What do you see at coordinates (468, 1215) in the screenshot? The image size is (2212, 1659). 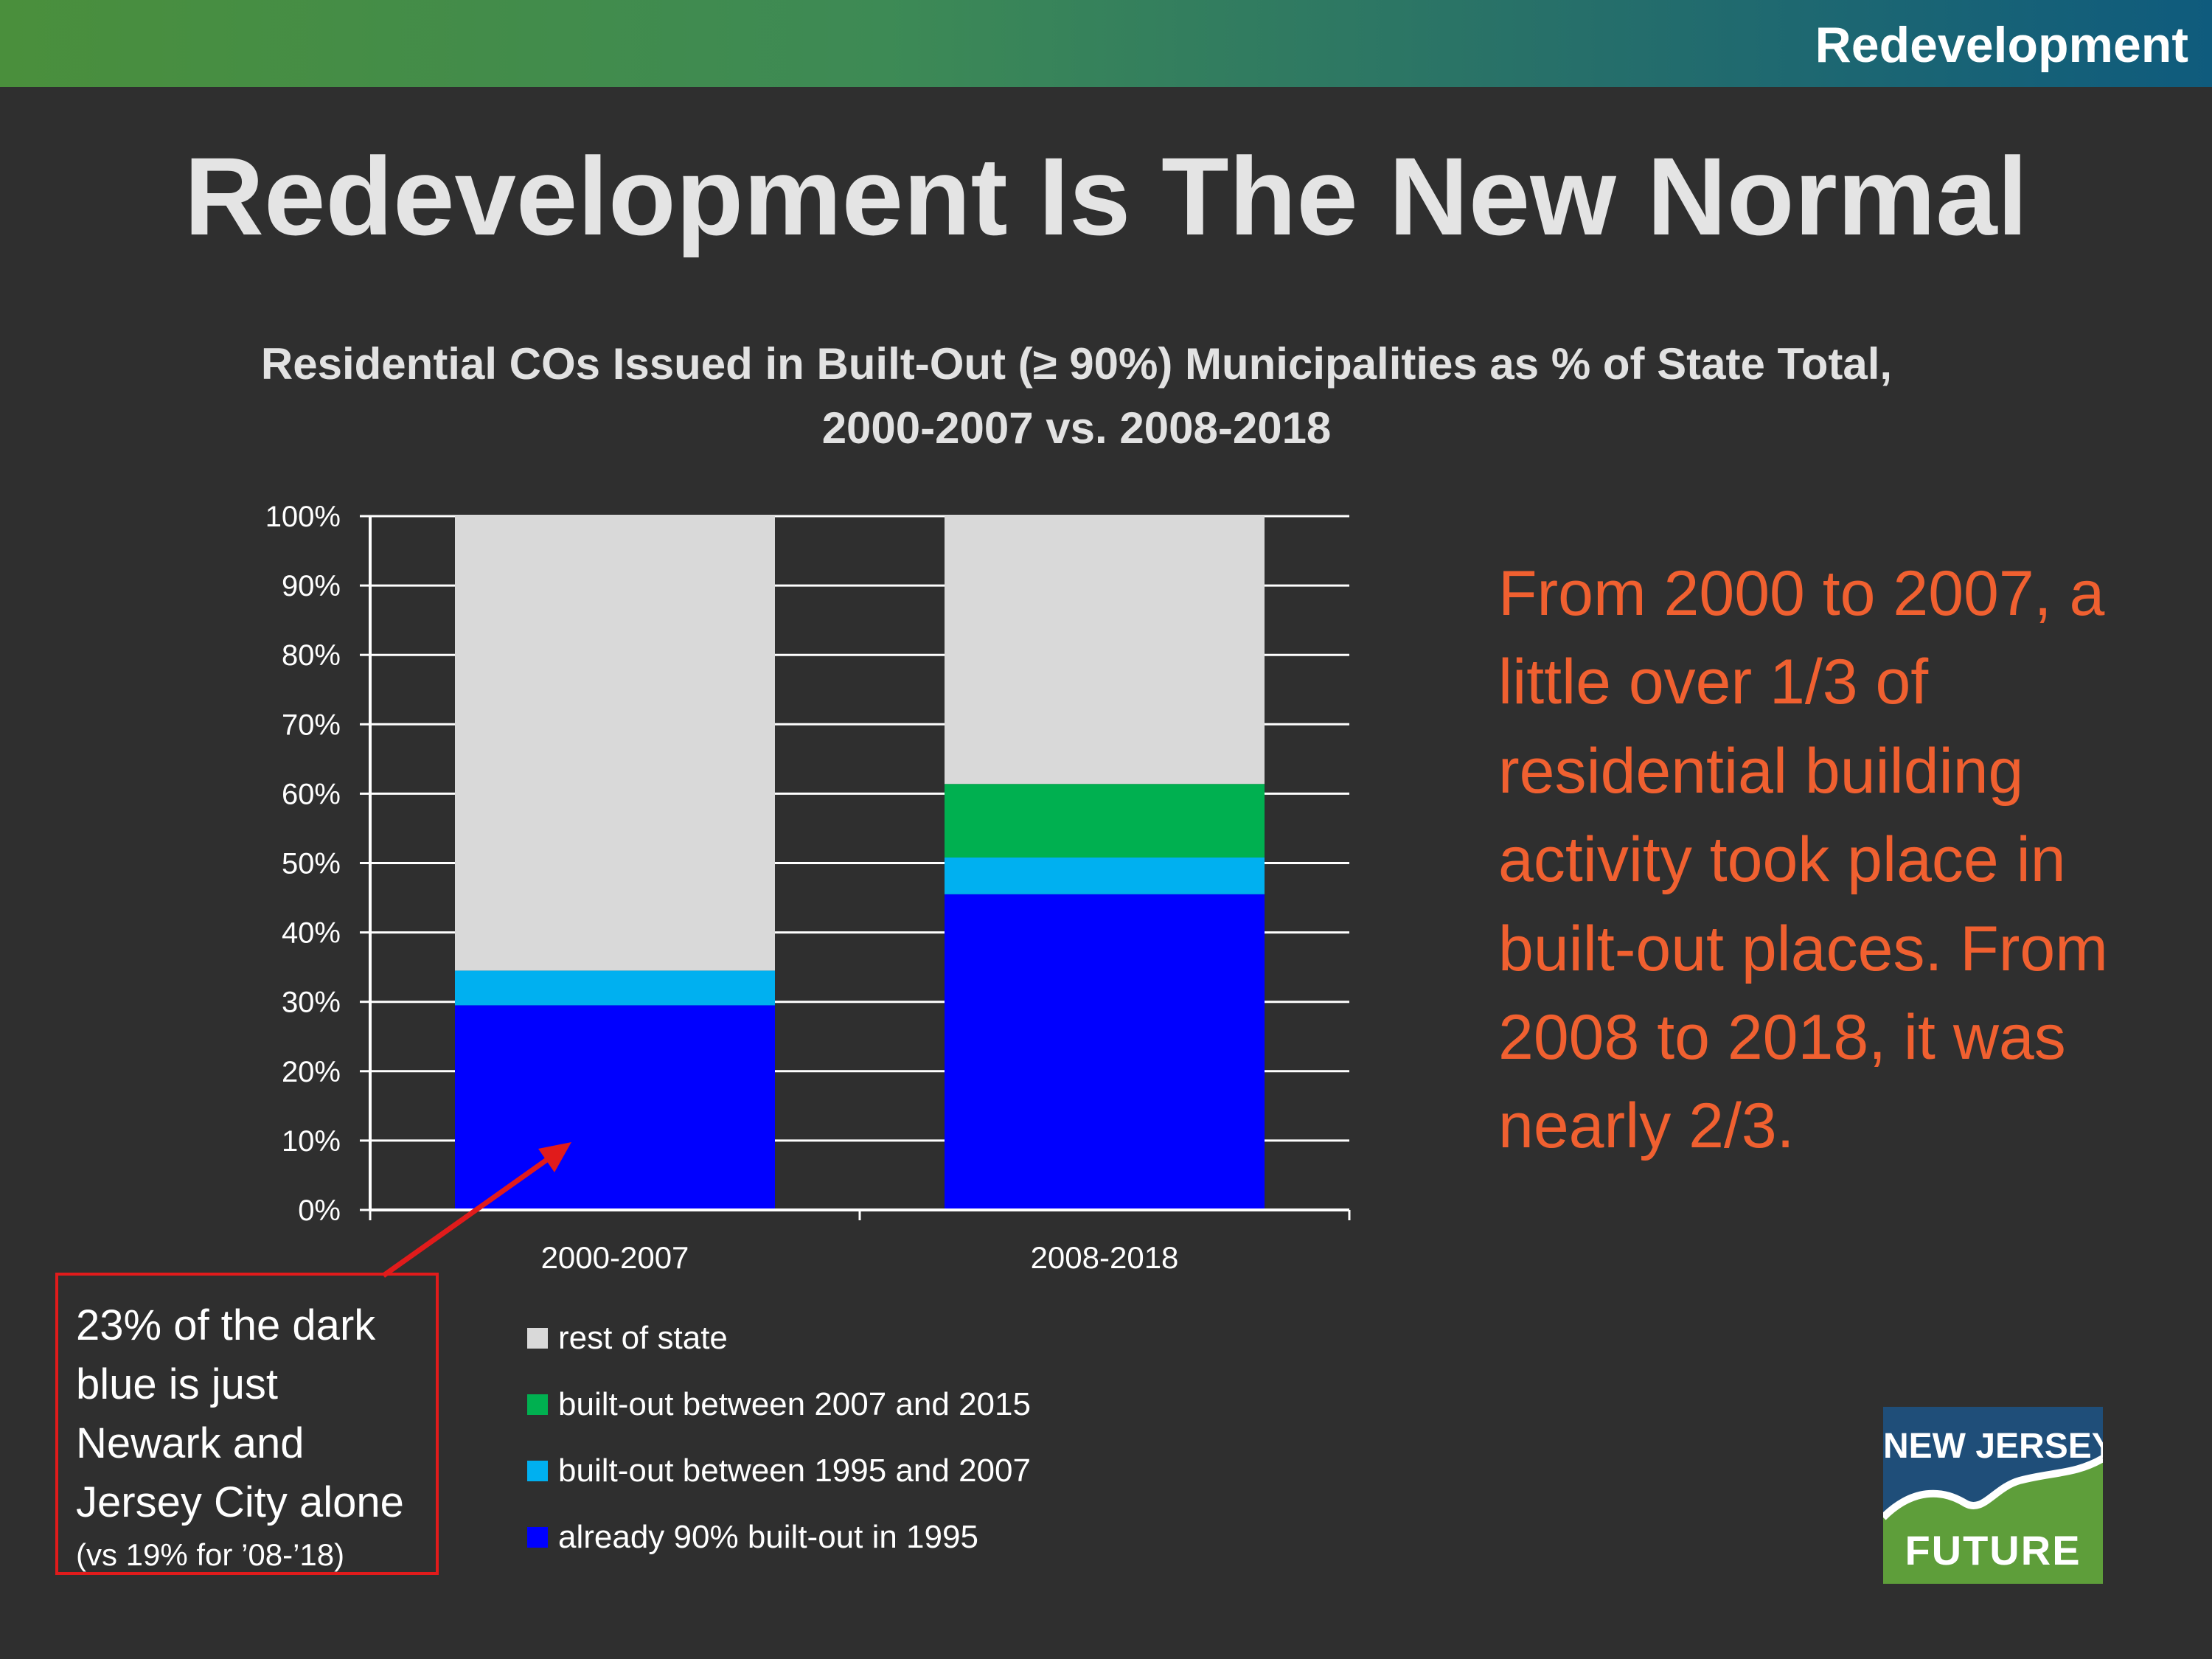 I see `annotation-arrow-line` at bounding box center [468, 1215].